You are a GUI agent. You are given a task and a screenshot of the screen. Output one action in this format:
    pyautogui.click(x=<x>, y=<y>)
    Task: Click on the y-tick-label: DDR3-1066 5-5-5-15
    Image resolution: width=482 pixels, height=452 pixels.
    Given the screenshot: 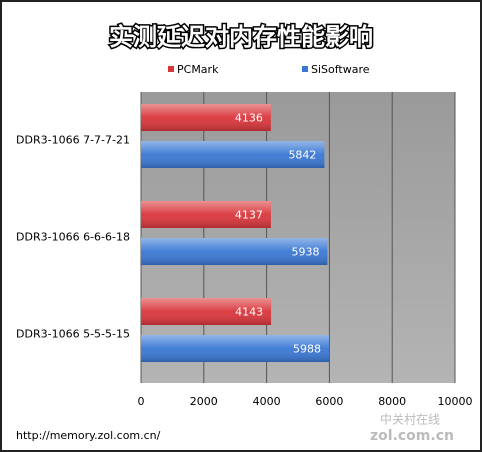 What is the action you would take?
    pyautogui.click(x=73, y=334)
    